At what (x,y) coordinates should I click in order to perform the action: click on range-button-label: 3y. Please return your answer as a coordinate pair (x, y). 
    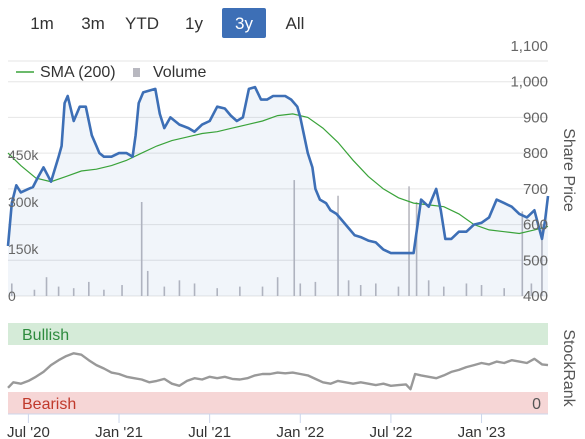
    Looking at the image, I should click on (244, 23).